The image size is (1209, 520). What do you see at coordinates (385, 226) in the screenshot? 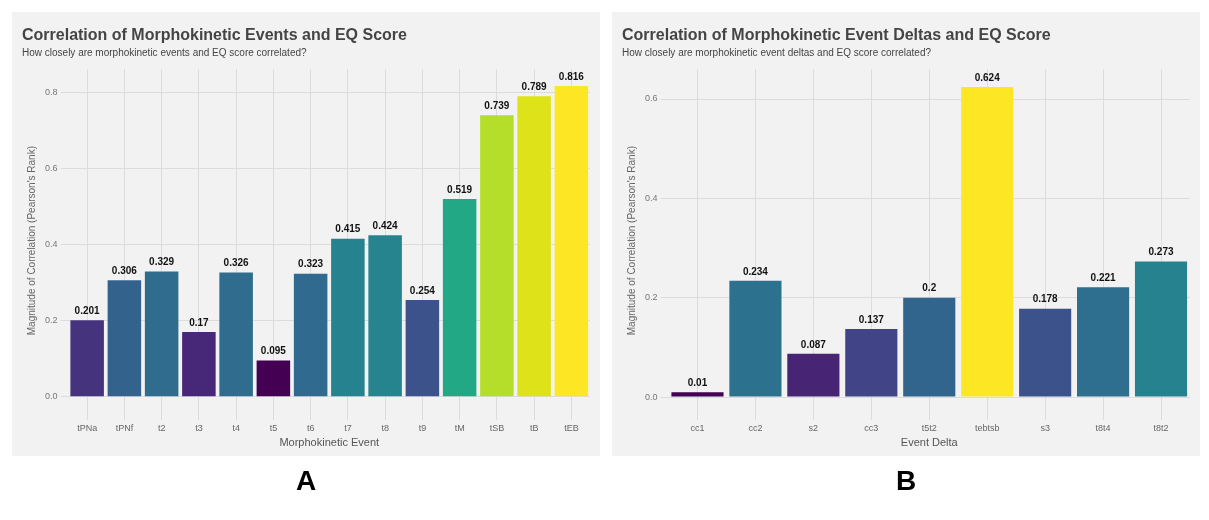
I see `data-label: 0.424` at bounding box center [385, 226].